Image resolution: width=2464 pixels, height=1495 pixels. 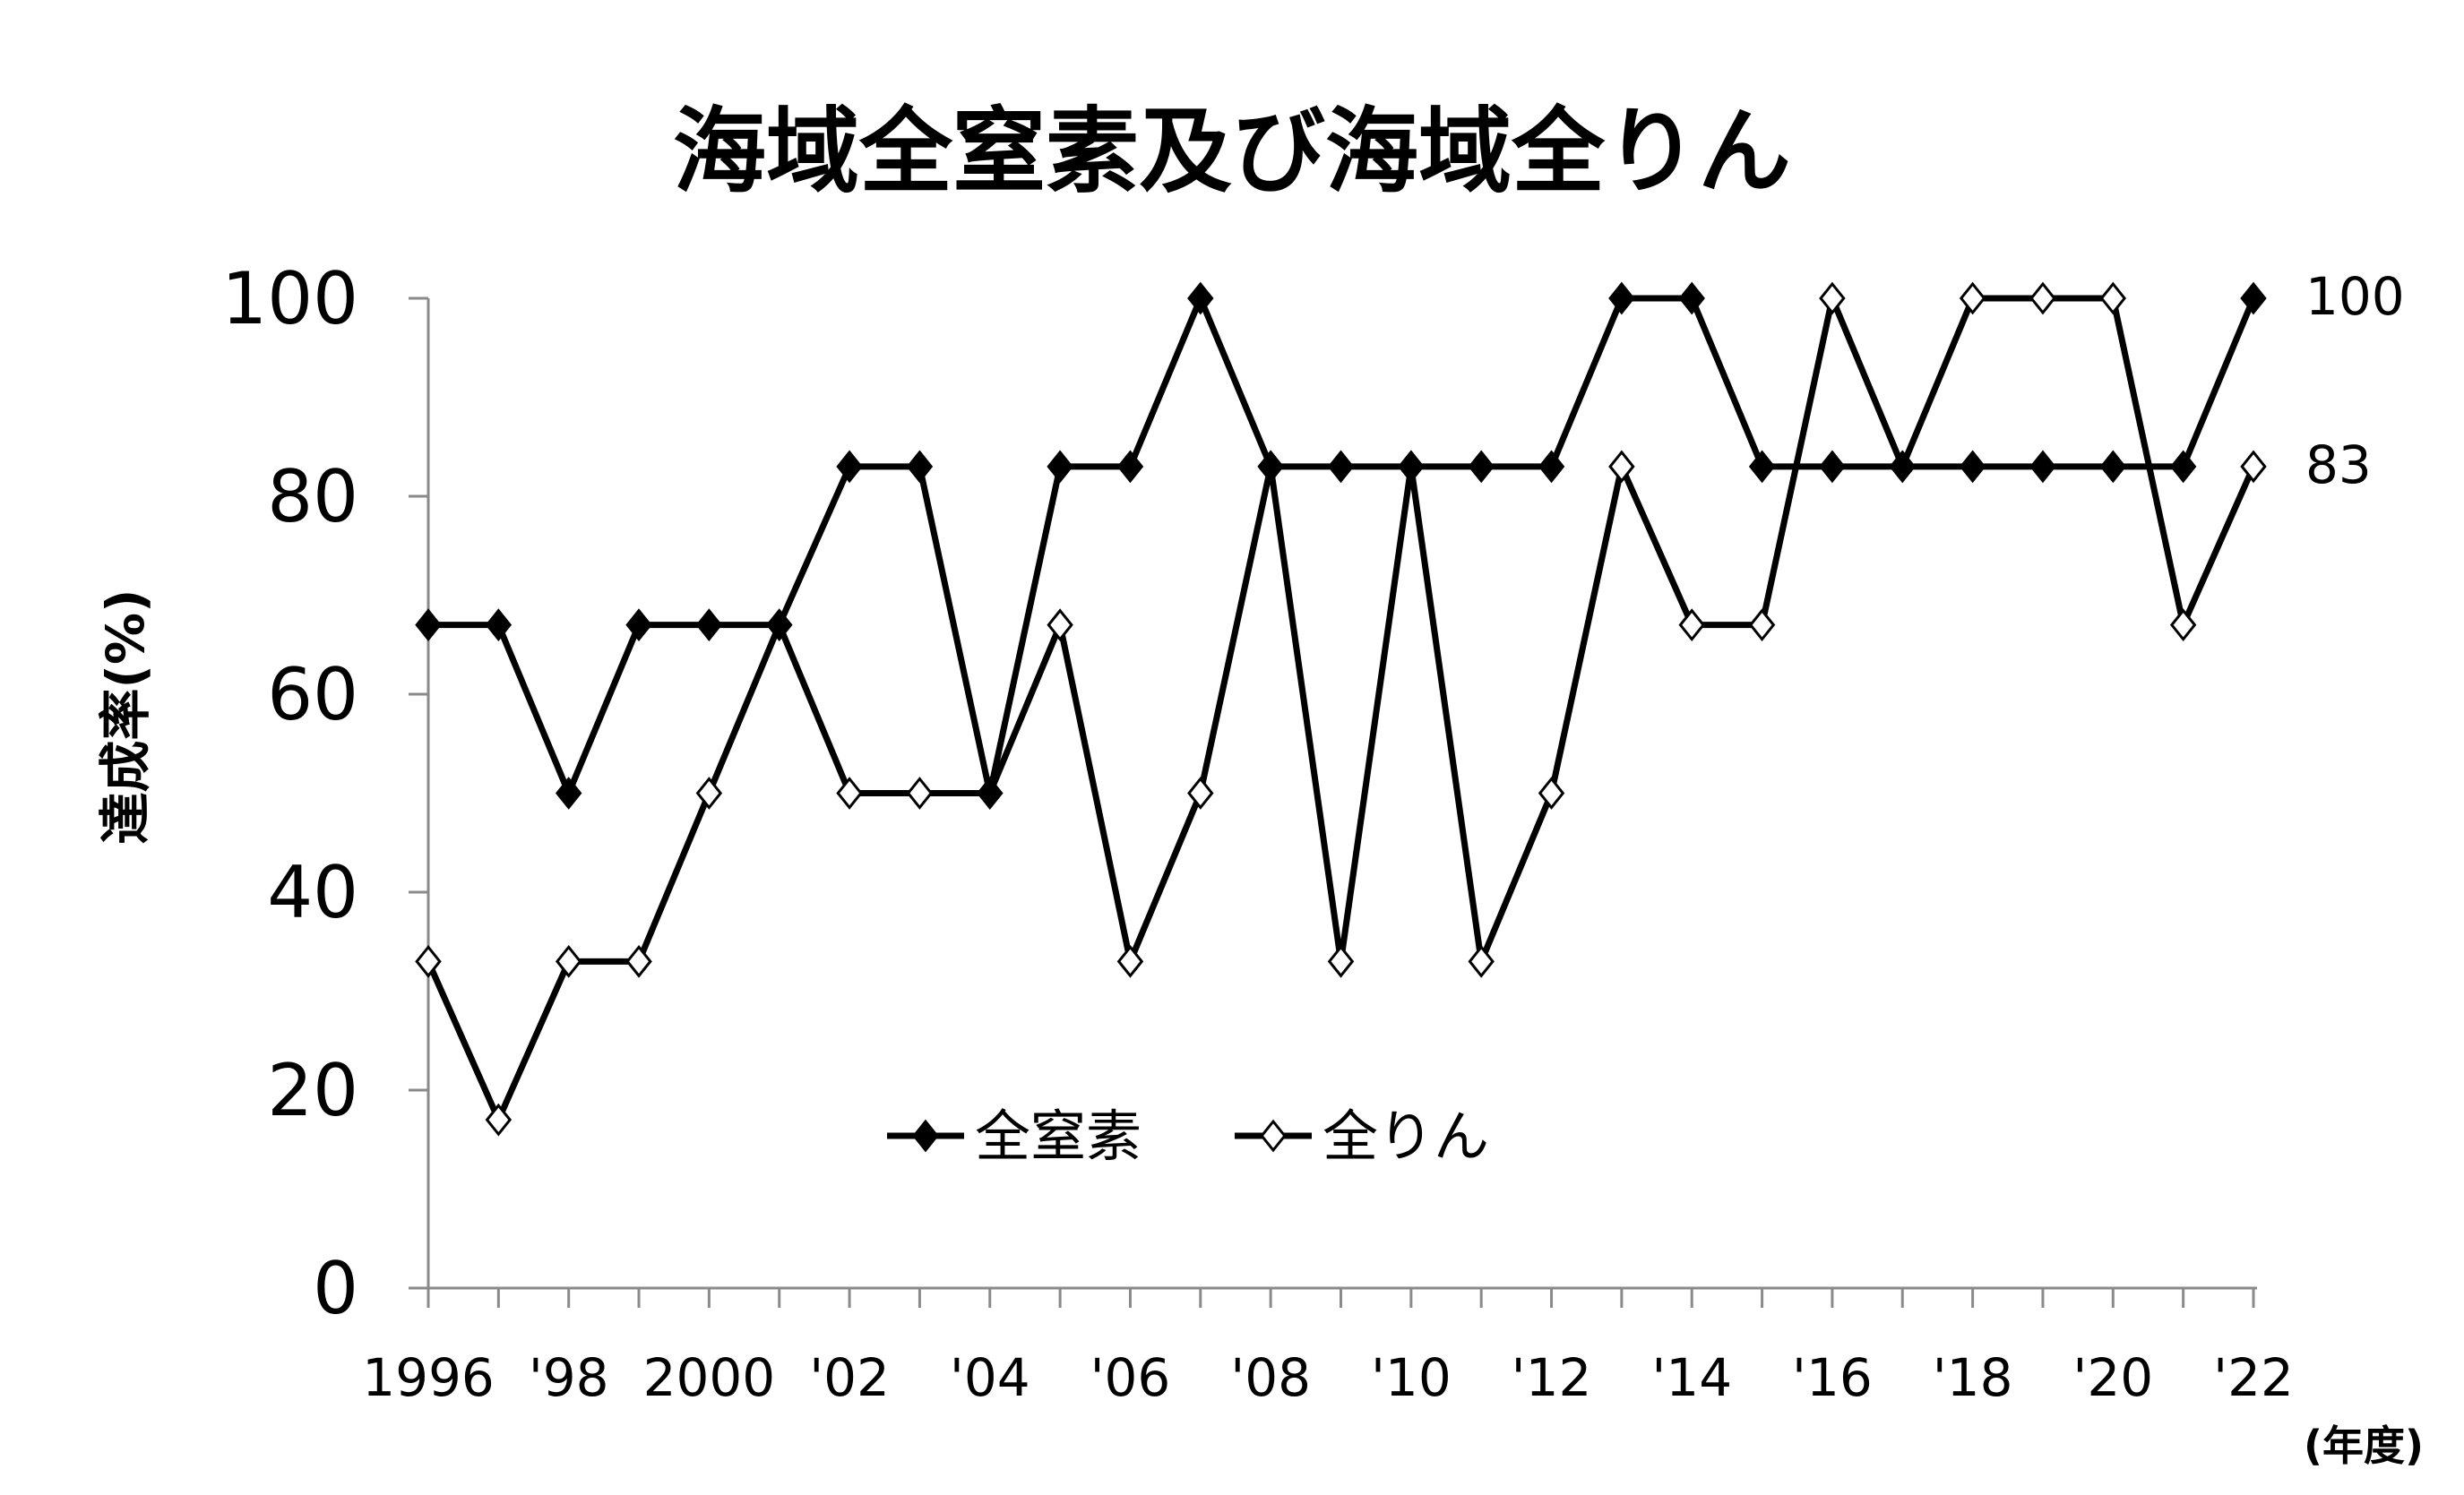 What do you see at coordinates (1270, 1377) in the screenshot?
I see `x-tick-label: '08` at bounding box center [1270, 1377].